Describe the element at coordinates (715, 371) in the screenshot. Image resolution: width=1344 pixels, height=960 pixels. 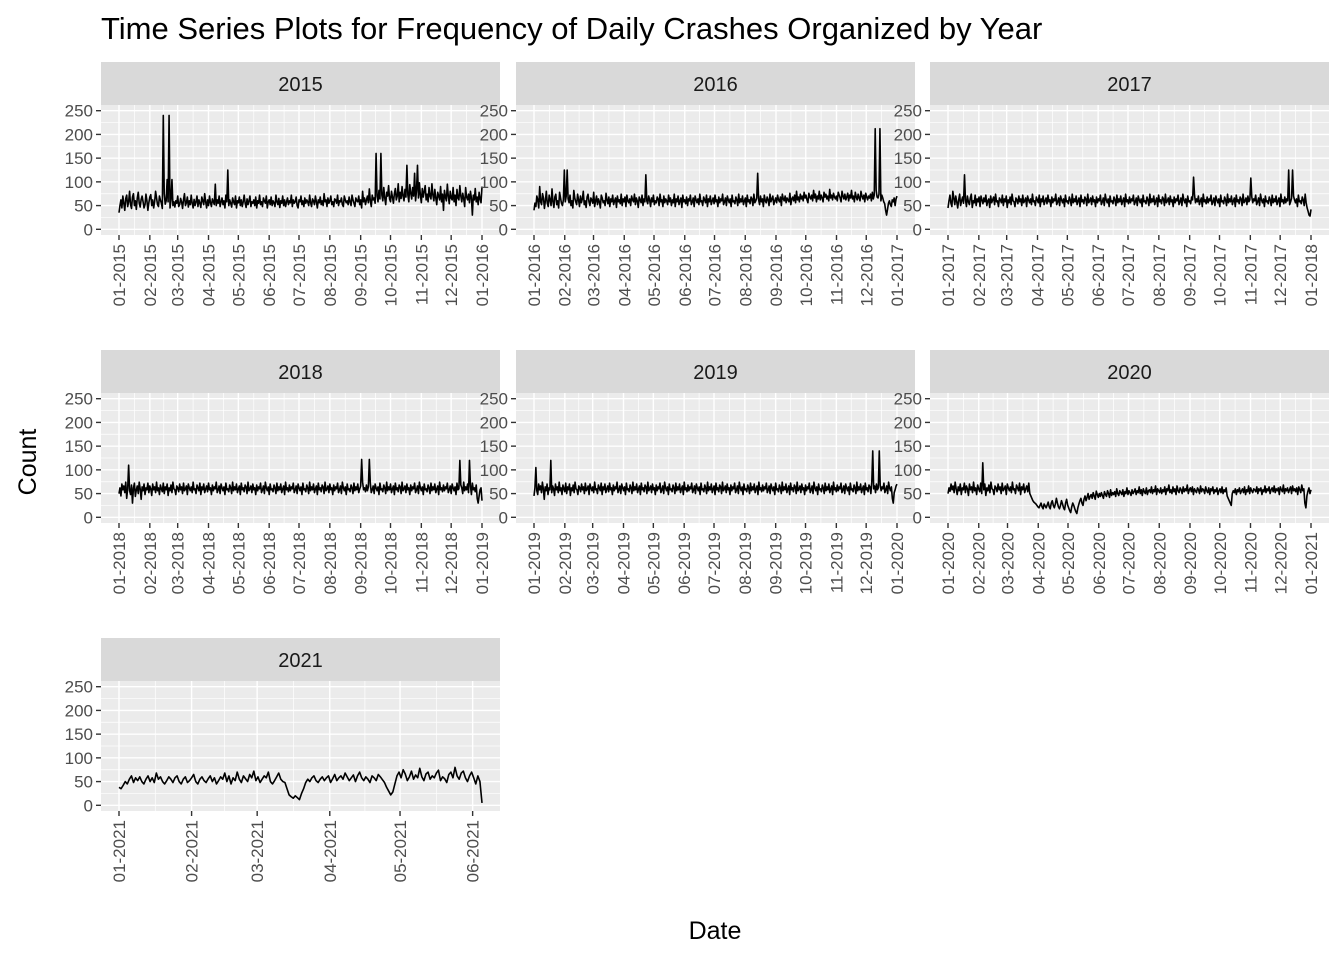
I see `strip-2019` at that location.